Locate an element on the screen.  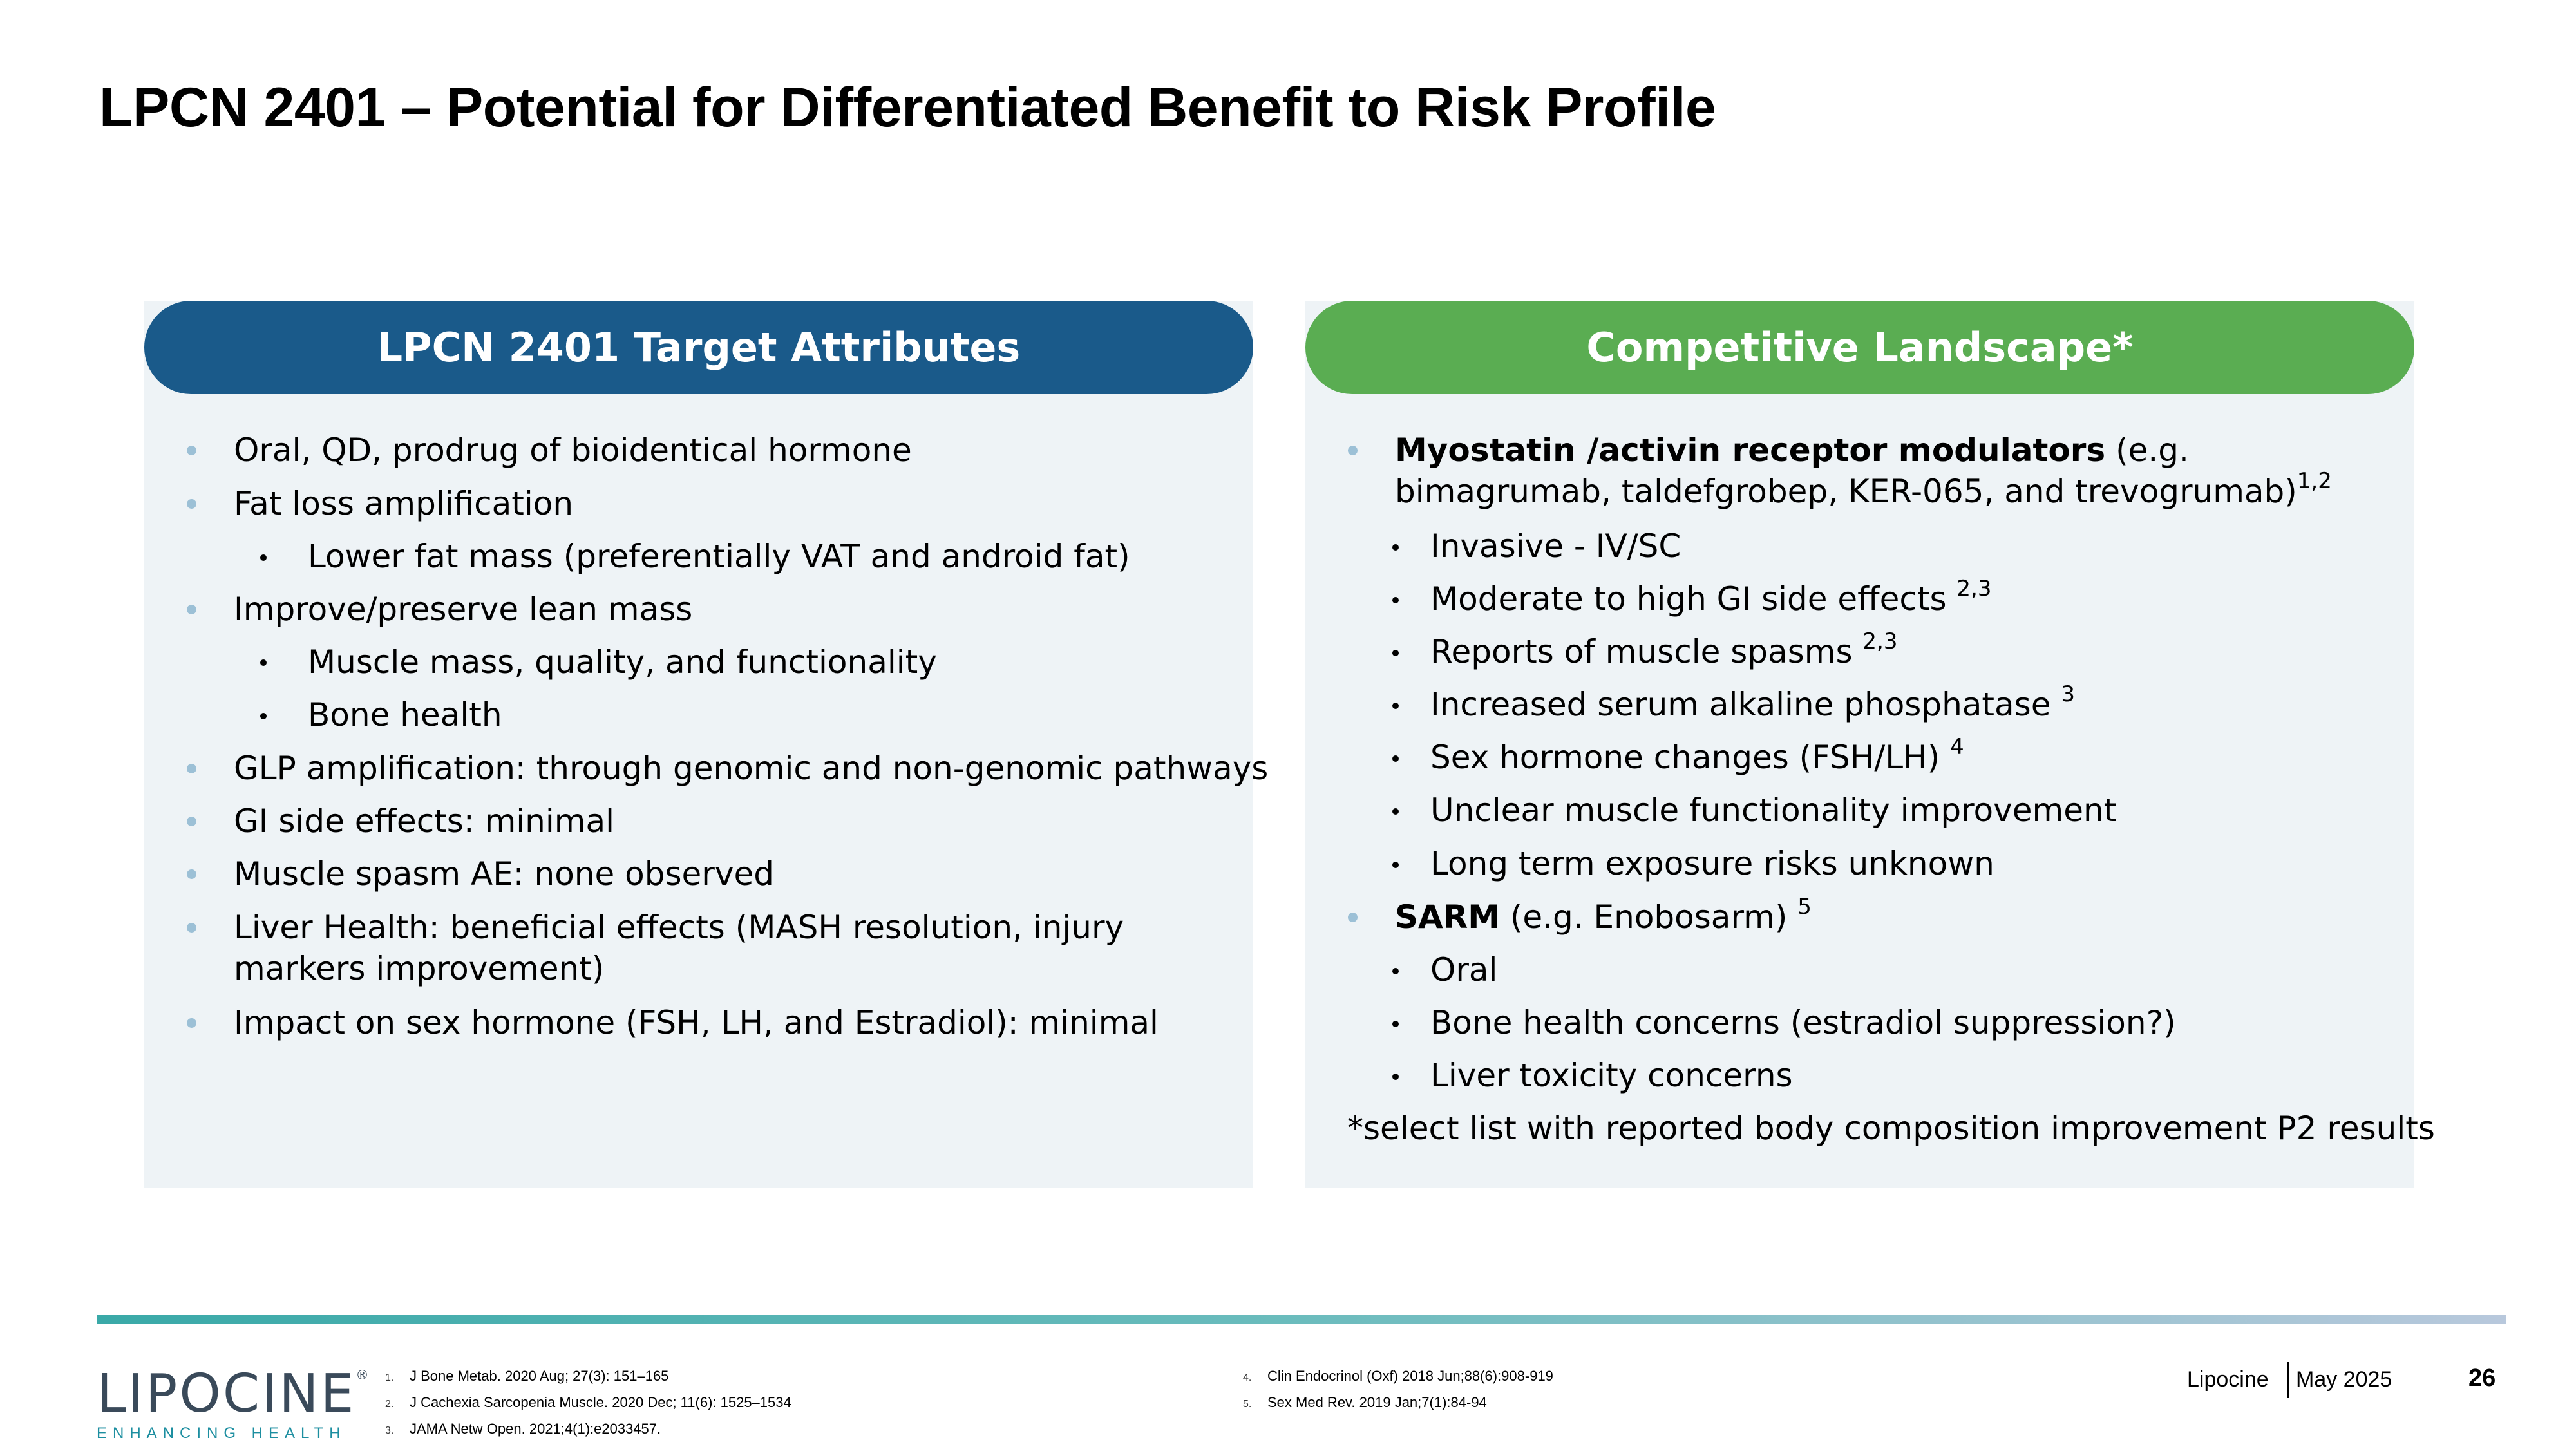
attribute-item: Improve/preserve lean mass is located at coordinates (463, 609).